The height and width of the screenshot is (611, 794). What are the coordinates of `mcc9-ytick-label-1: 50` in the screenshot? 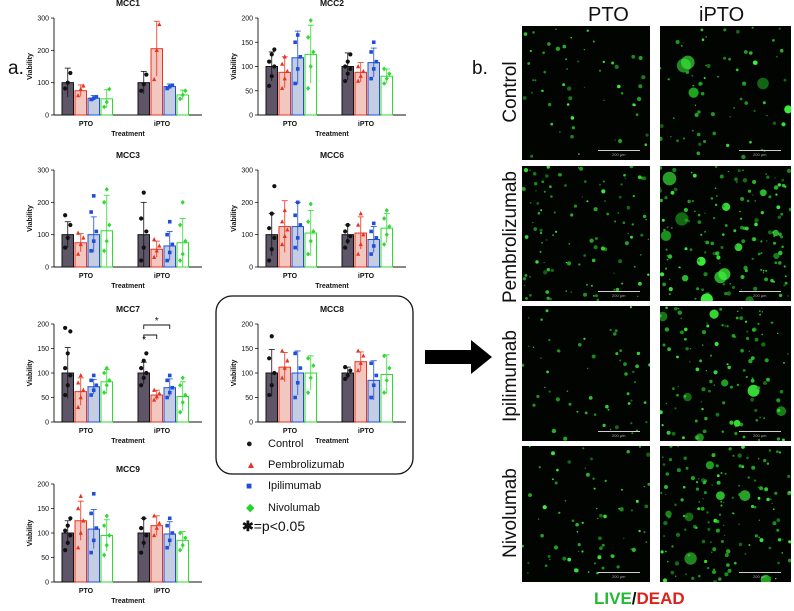 It's located at (45, 558).